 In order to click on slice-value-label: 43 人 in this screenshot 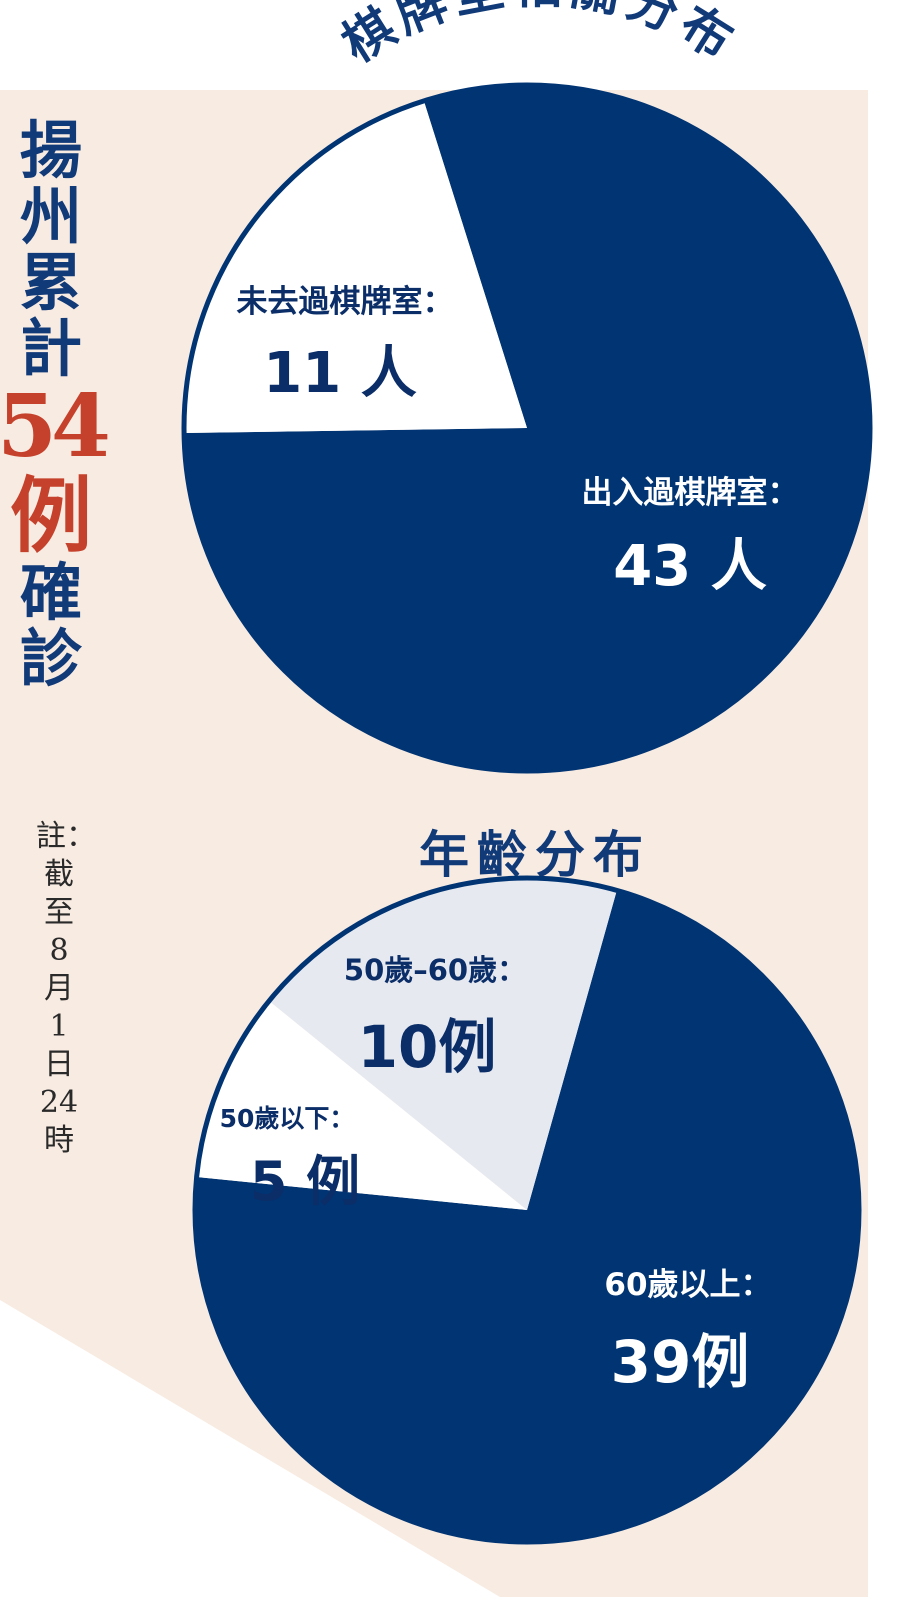, I will do `click(689, 566)`.